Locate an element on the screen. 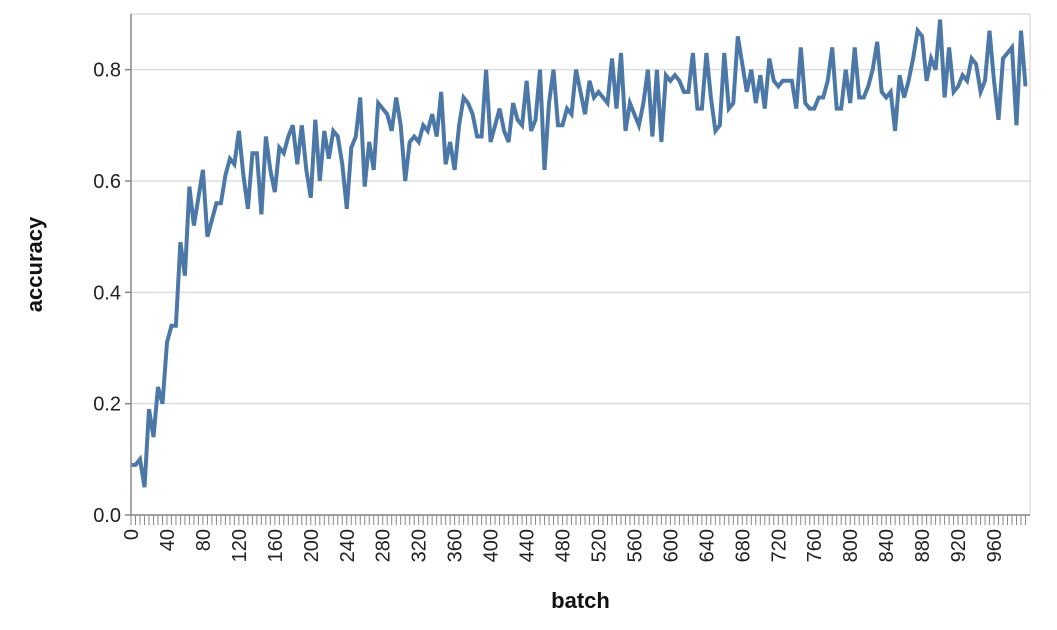 The width and height of the screenshot is (1057, 630). x-tick-label: 360 is located at coordinates (456, 545).